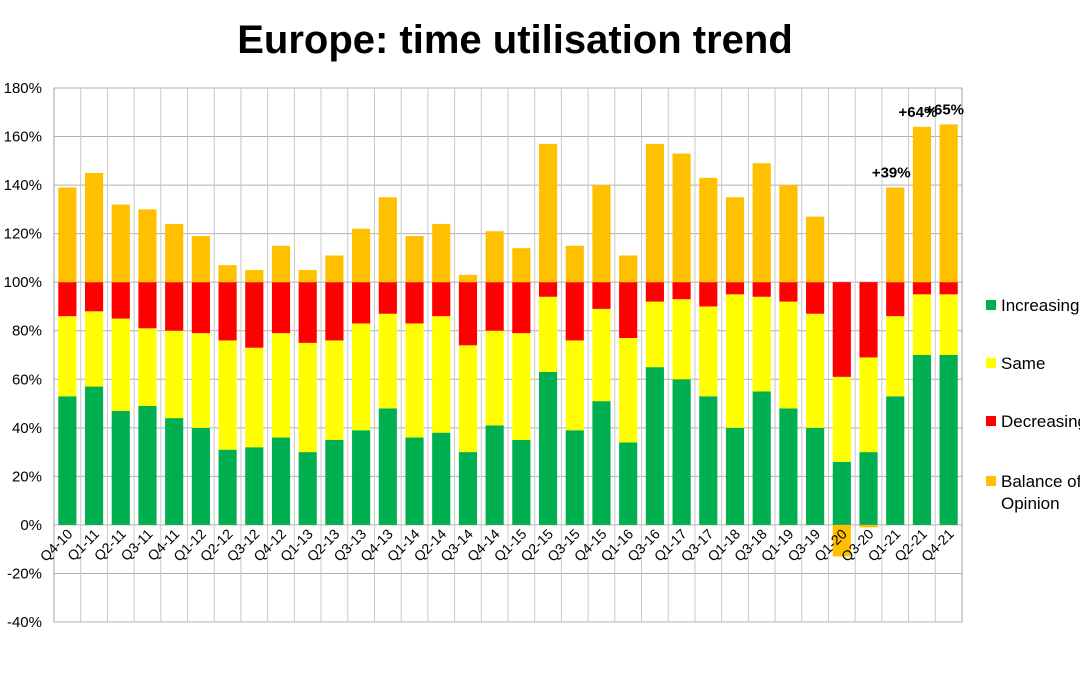 The width and height of the screenshot is (1080, 675). Describe the element at coordinates (515, 40) in the screenshot. I see `chart-title: Europe: time utilisation trend` at that location.